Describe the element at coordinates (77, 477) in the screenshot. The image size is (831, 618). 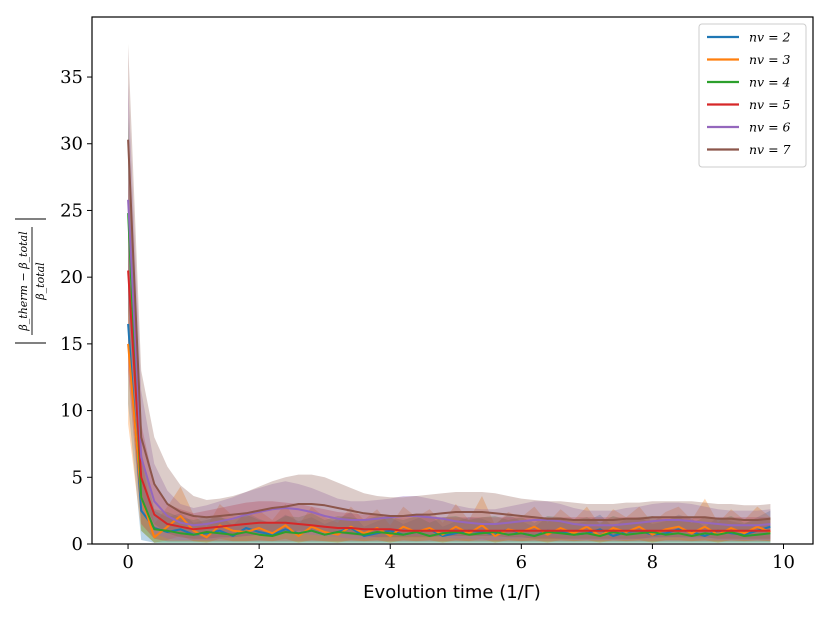
I see `y-tick-label: 5` at that location.